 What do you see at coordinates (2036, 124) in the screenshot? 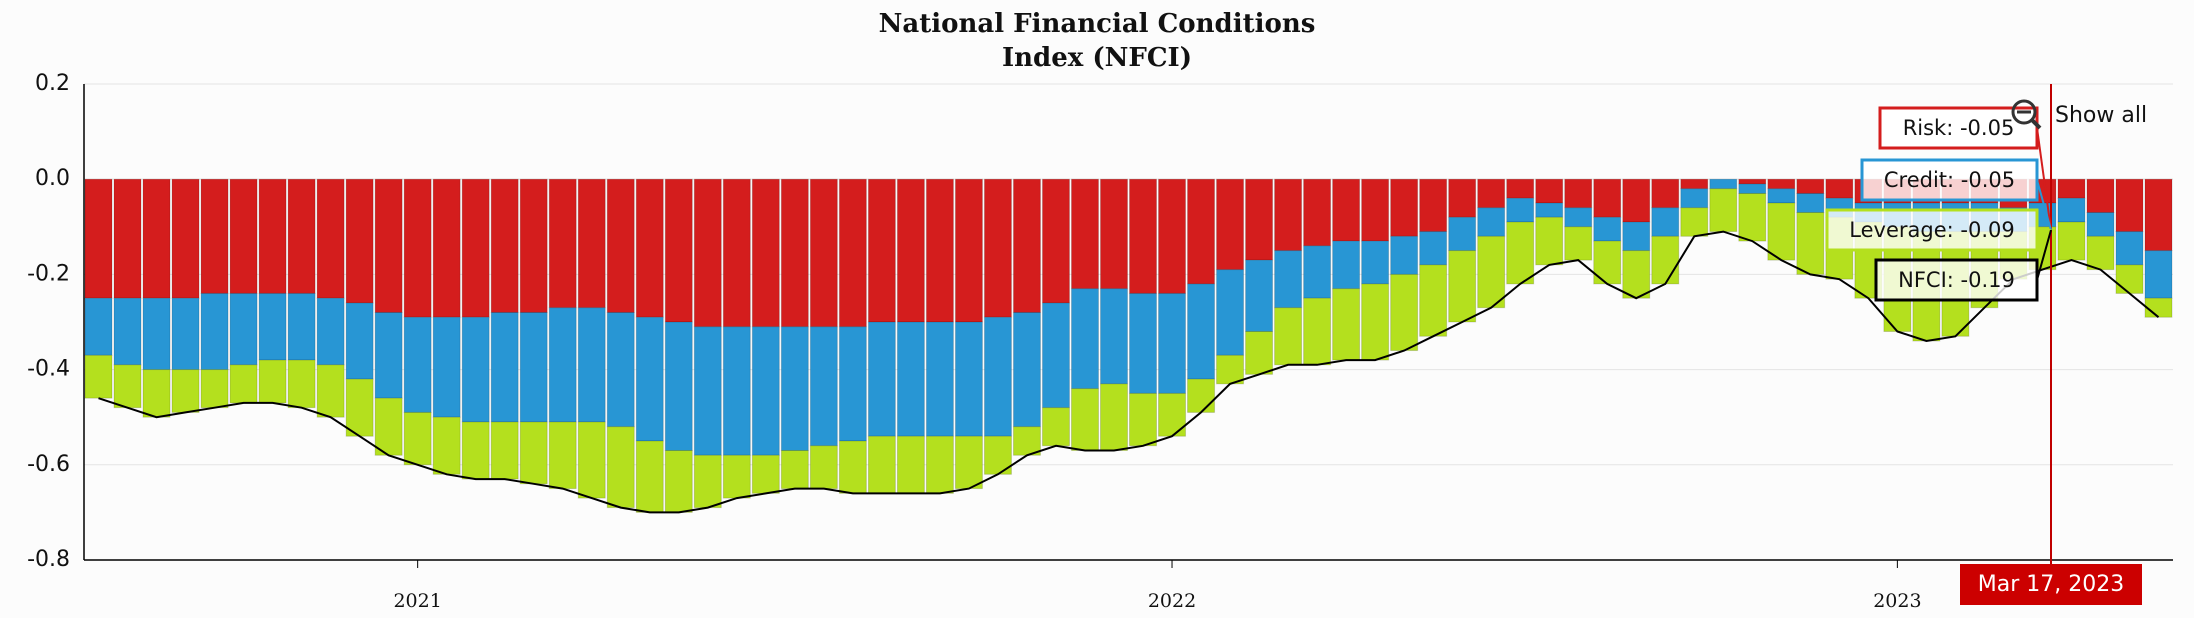
I see `zoom-icon-handle` at bounding box center [2036, 124].